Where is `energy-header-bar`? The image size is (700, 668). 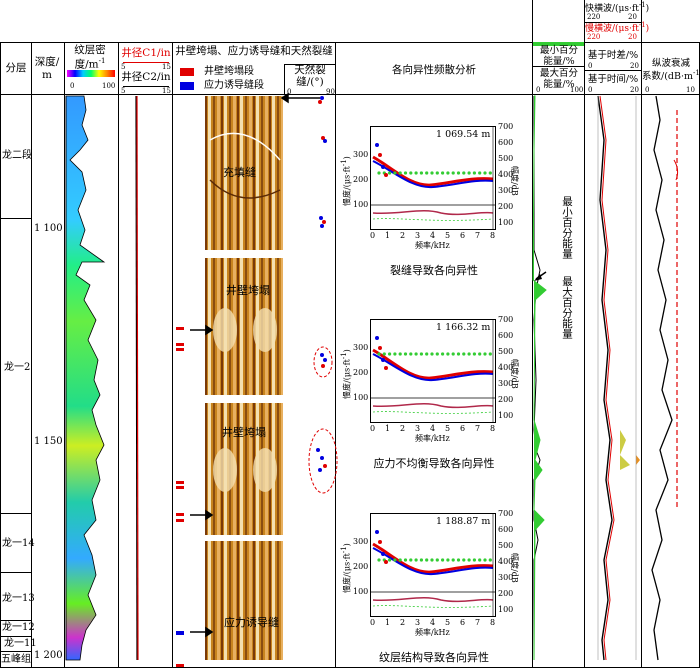
energy-header-bar is located at coordinates (558, 44).